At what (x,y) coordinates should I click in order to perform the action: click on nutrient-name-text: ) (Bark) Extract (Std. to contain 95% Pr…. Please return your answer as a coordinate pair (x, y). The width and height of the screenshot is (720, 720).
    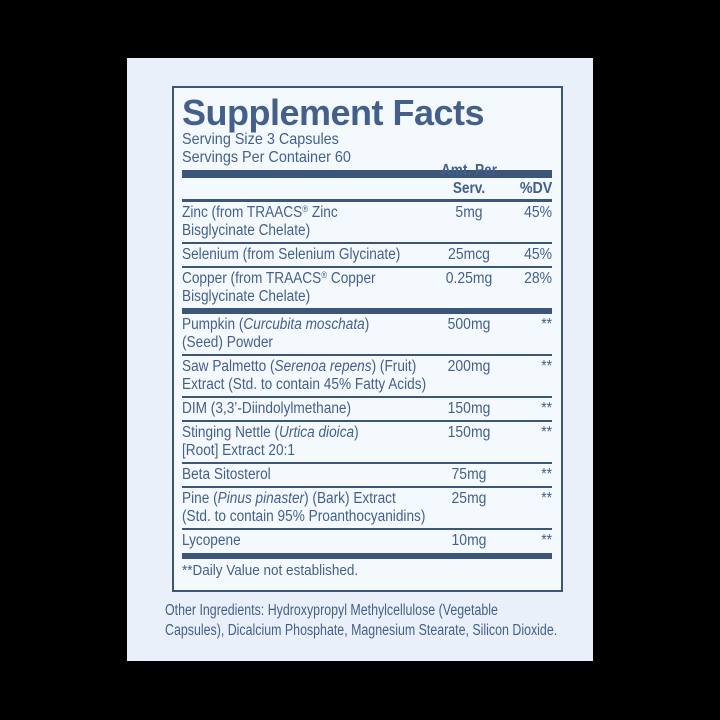
    Looking at the image, I should click on (304, 507).